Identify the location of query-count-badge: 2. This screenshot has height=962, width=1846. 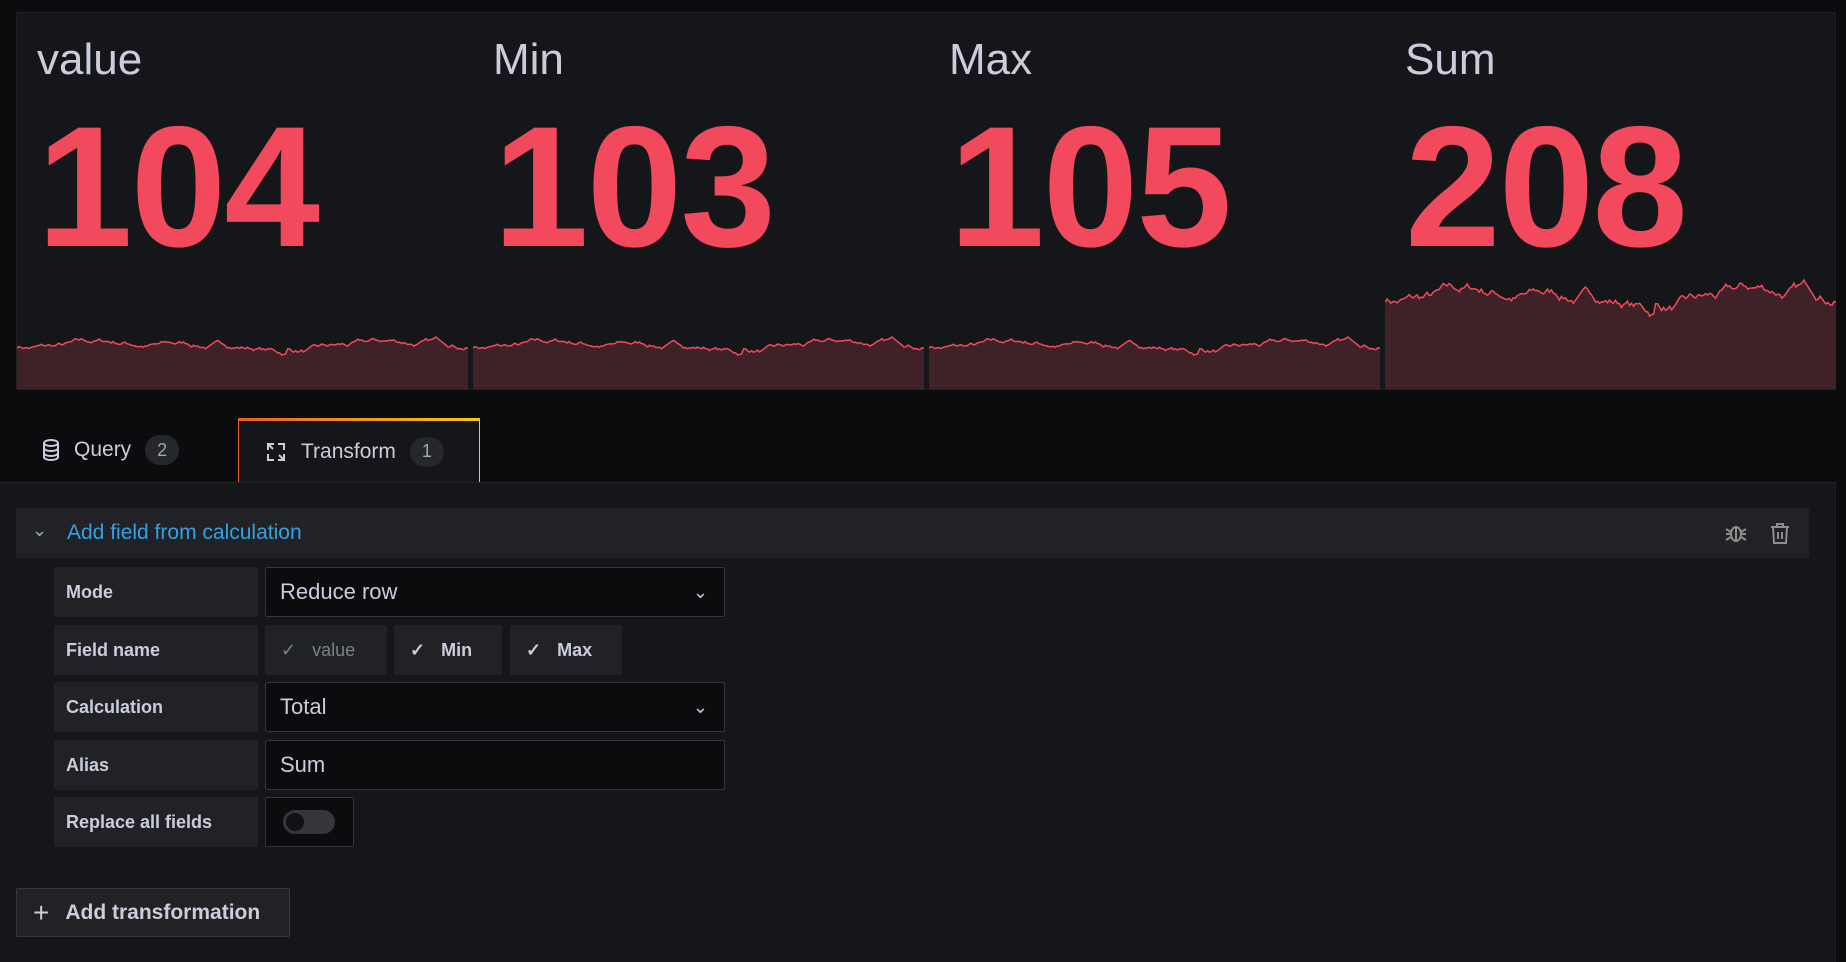
(162, 450).